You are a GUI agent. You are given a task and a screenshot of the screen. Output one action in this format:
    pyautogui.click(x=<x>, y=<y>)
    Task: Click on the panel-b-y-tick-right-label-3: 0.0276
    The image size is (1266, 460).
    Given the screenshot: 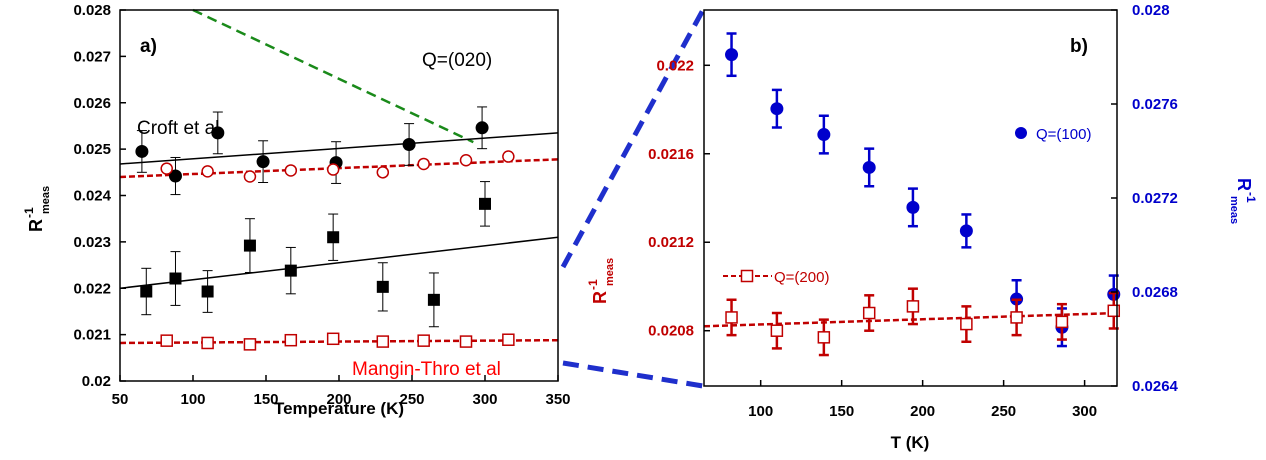 What is the action you would take?
    pyautogui.click(x=1155, y=104)
    